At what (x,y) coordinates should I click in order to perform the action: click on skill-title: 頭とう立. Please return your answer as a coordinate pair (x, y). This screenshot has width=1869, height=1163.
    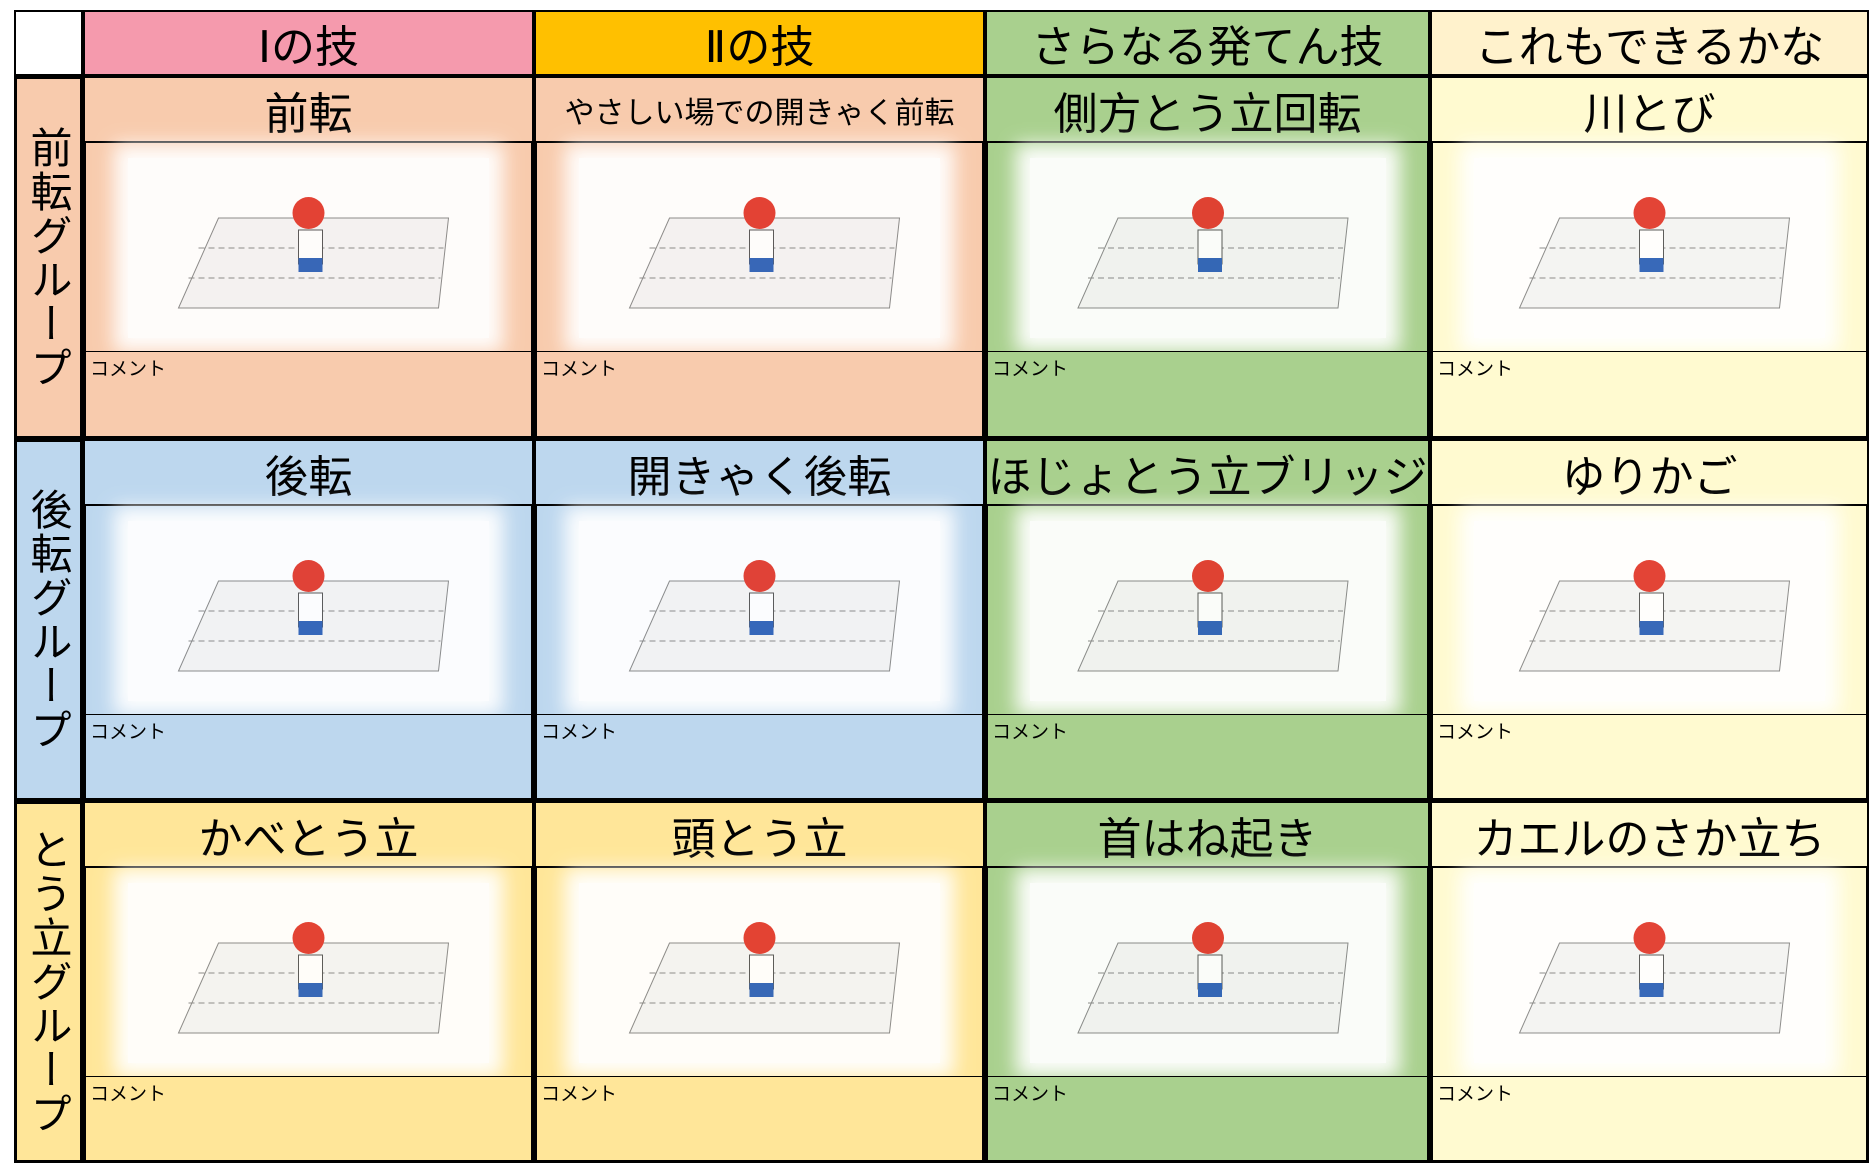
    Looking at the image, I should click on (759, 834).